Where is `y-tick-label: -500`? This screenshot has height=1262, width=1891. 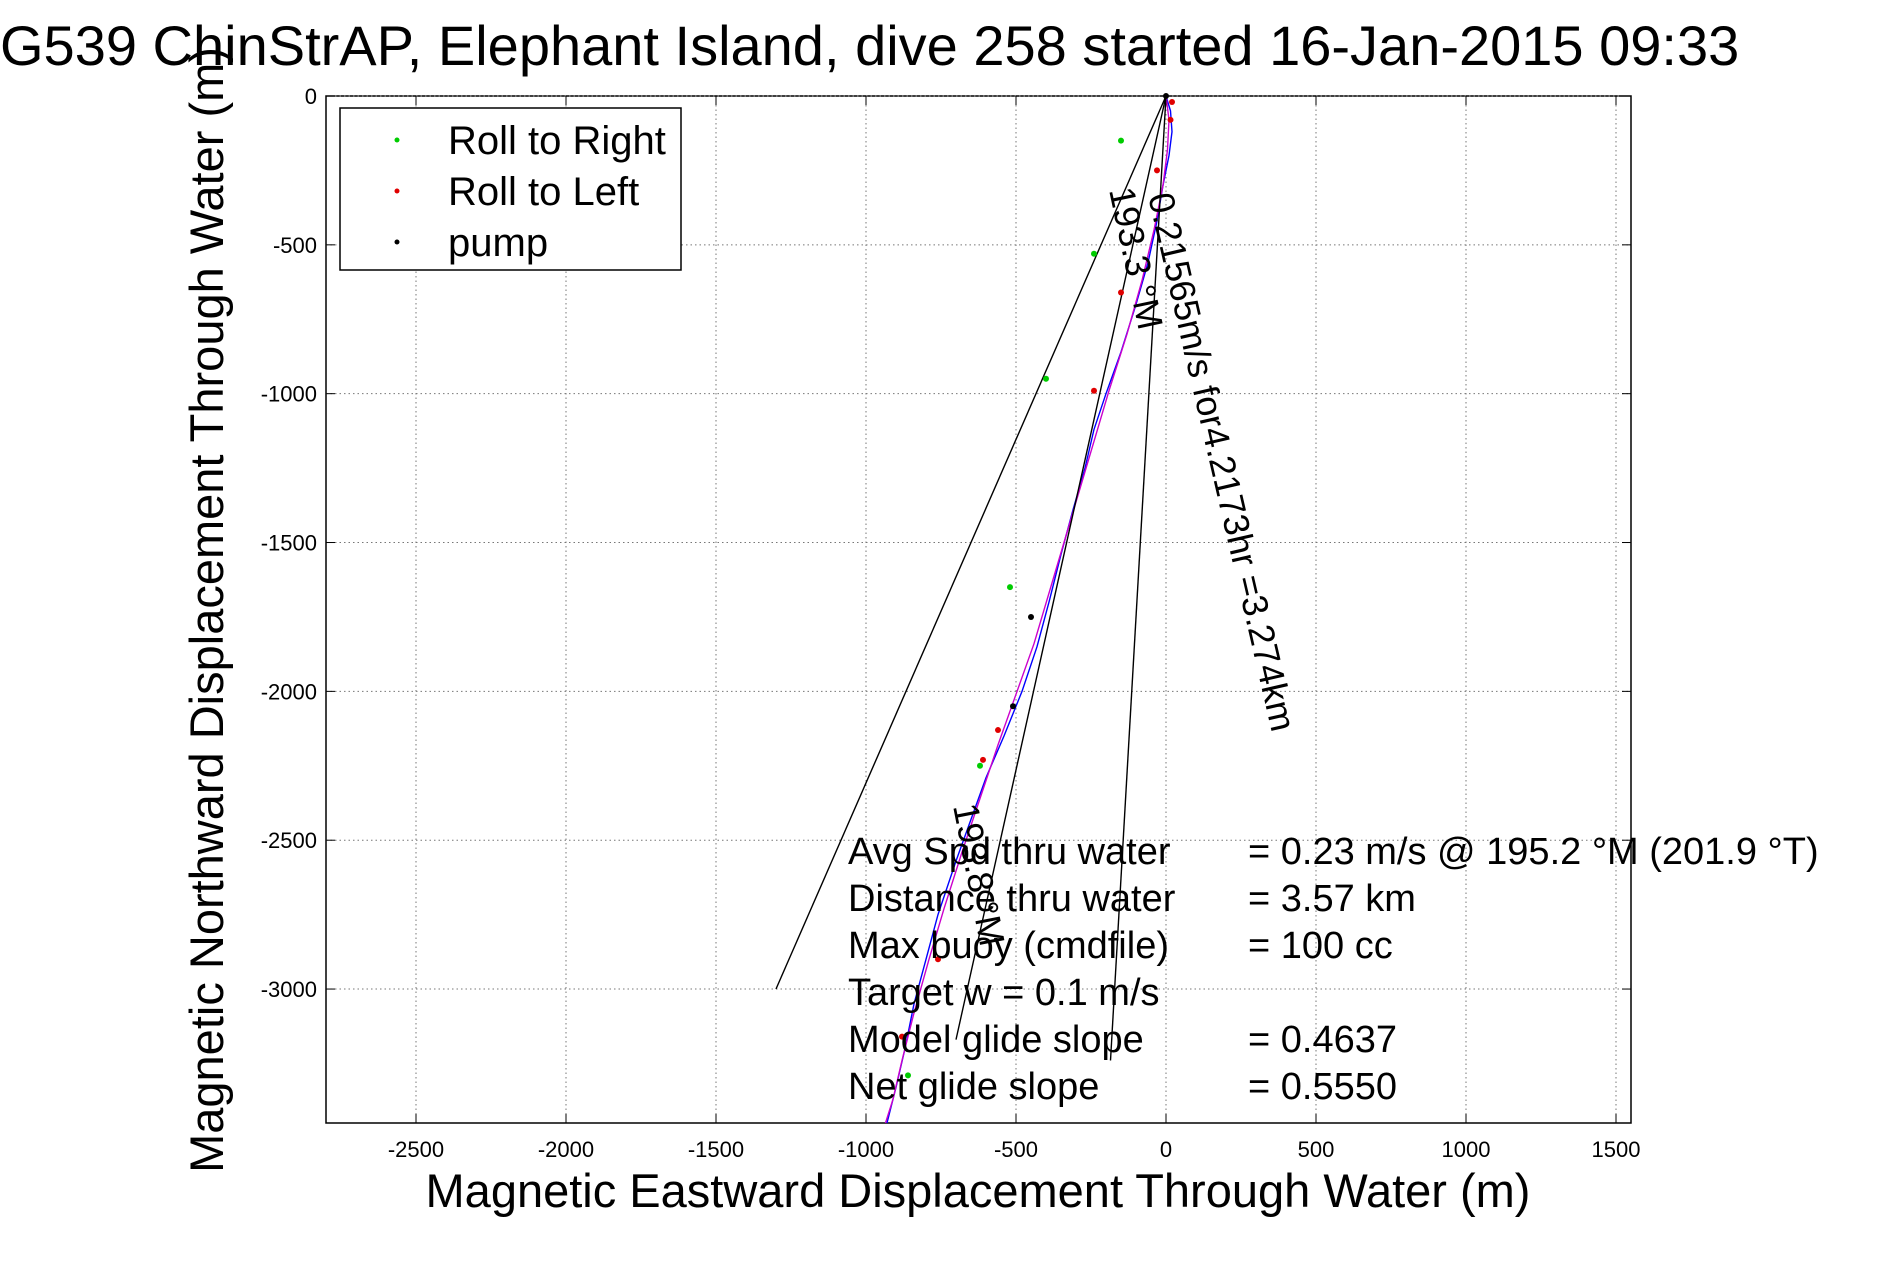
y-tick-label: -500 is located at coordinates (295, 245).